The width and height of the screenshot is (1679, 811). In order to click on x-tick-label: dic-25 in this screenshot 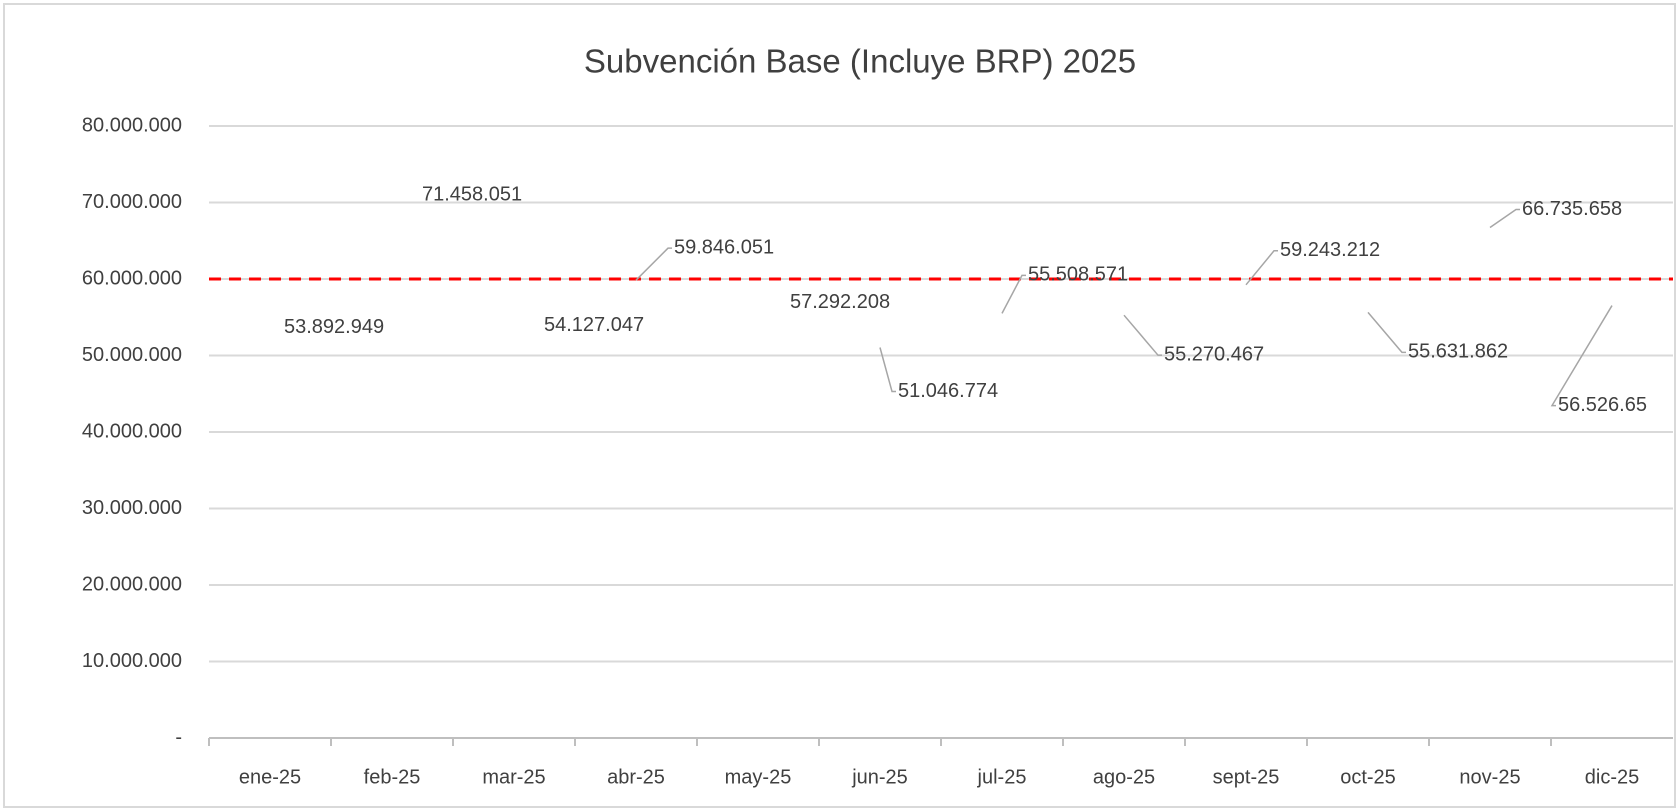, I will do `click(1612, 777)`.